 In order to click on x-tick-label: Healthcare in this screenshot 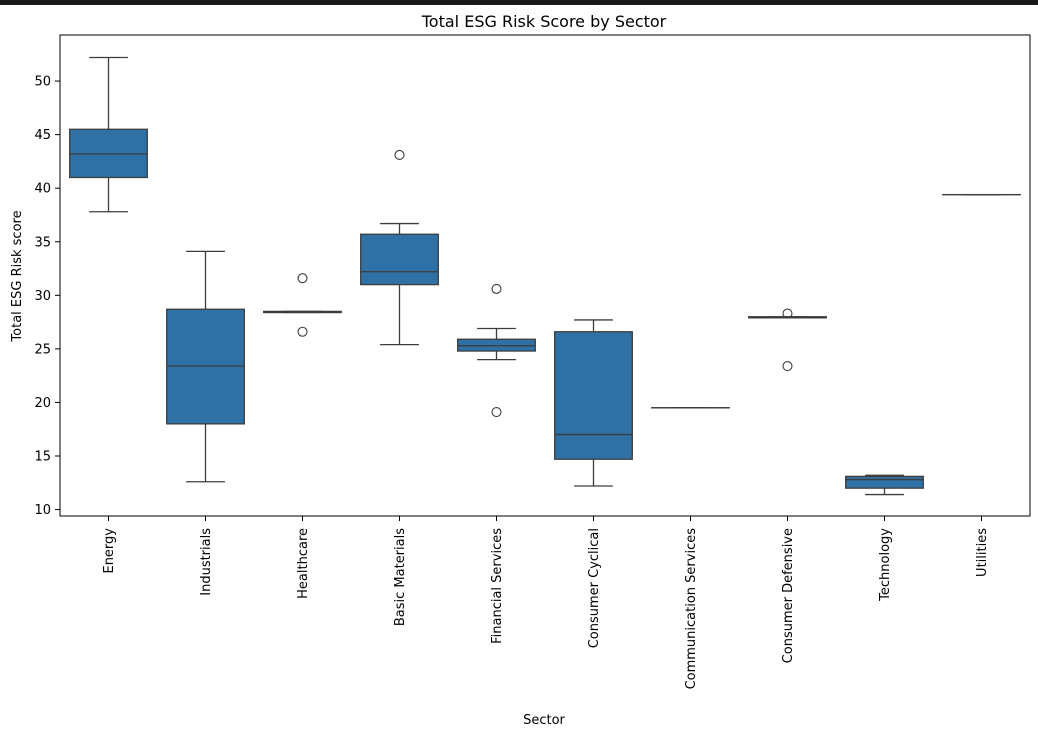, I will do `click(303, 563)`.